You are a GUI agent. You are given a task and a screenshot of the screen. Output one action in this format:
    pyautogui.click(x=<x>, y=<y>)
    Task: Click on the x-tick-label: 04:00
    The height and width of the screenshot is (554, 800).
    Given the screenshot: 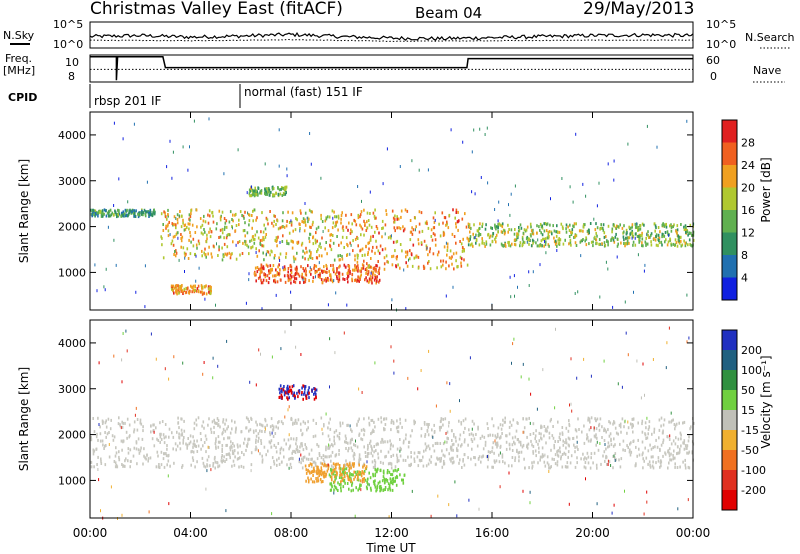 What is the action you would take?
    pyautogui.click(x=190, y=533)
    